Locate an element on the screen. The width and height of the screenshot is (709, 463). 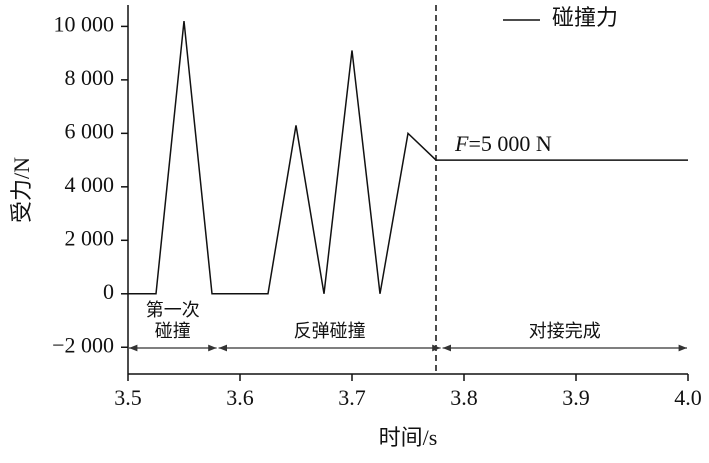
x-tick-label: 3.8 is located at coordinates (464, 397).